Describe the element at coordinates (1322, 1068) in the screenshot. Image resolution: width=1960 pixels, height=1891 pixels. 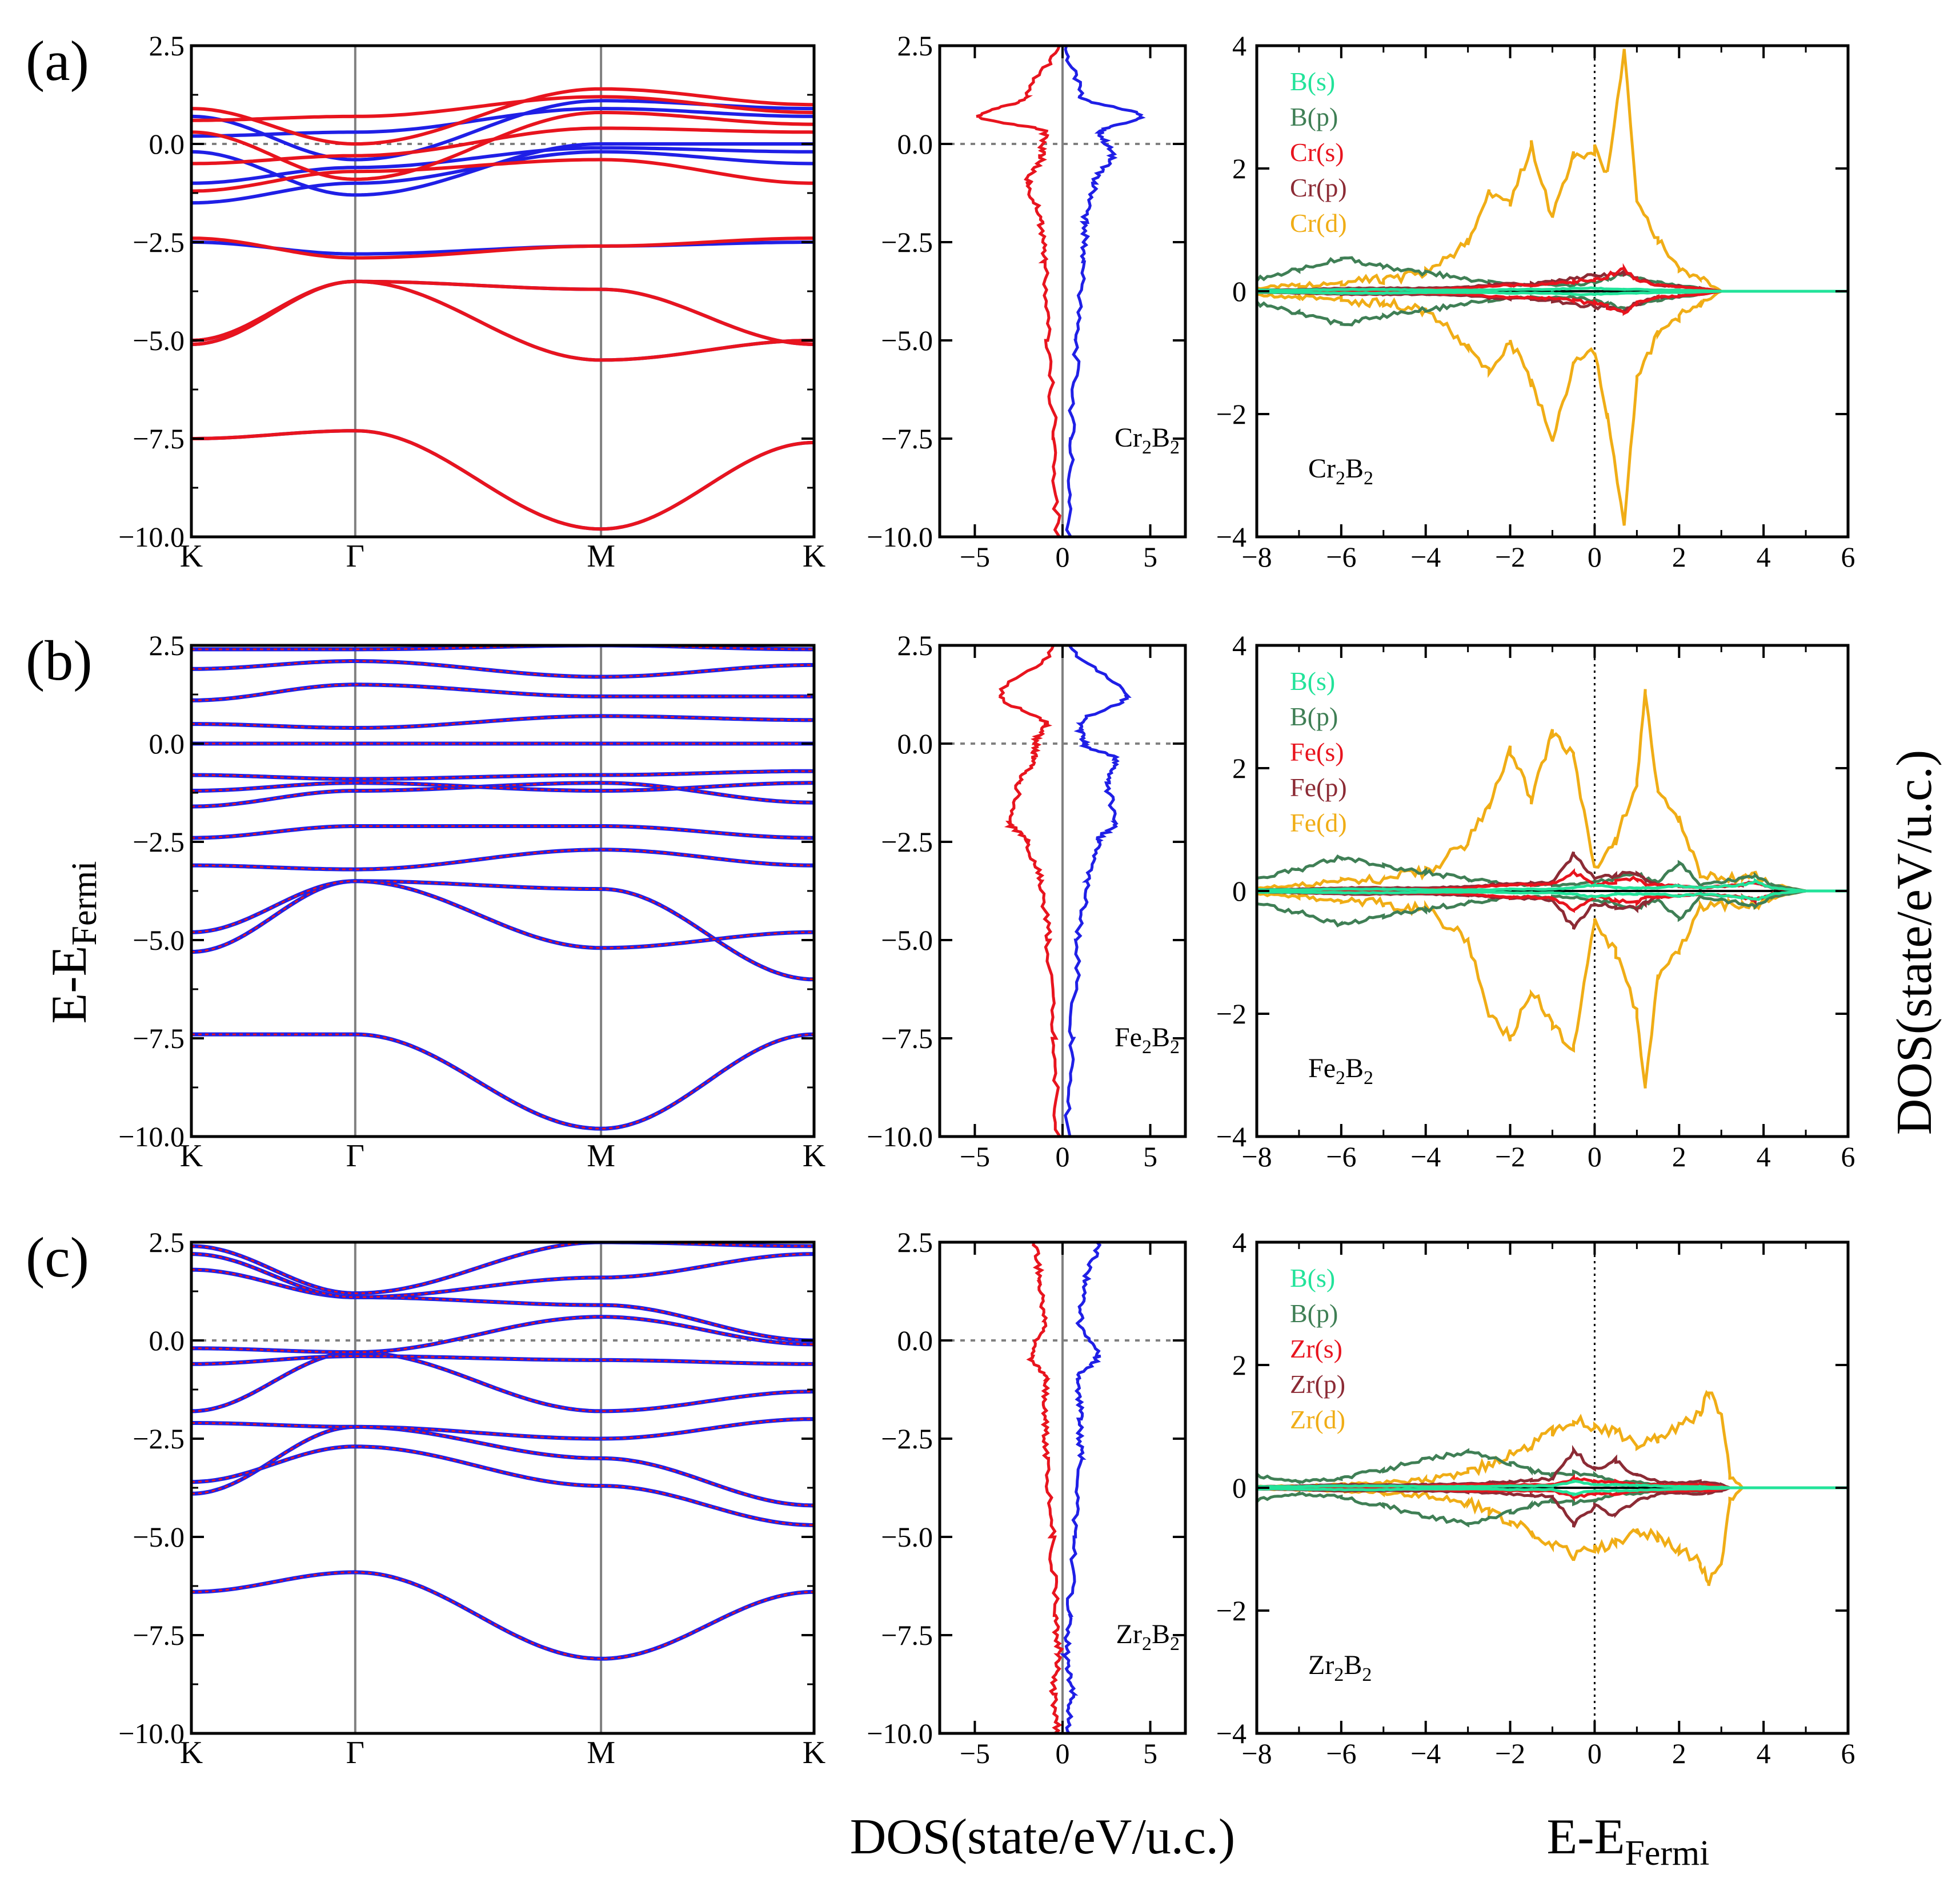
I see `material-el1: Fe` at that location.